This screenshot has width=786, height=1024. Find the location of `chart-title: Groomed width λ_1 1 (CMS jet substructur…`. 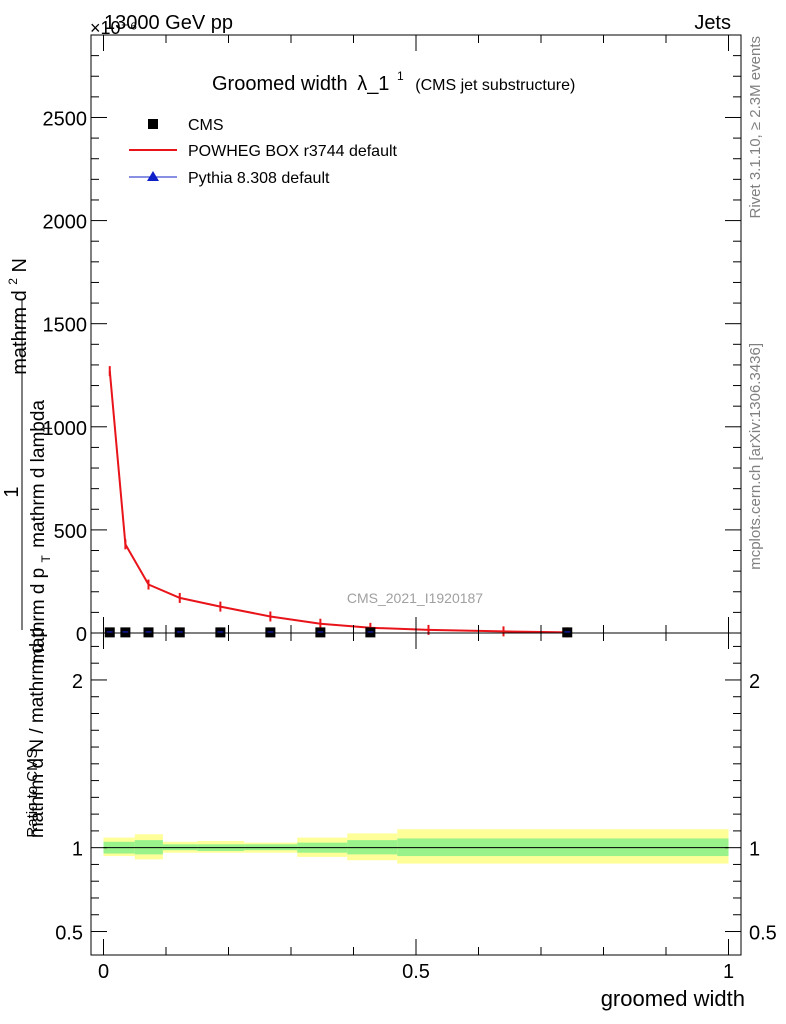

chart-title: Groomed width λ_1 1 (CMS jet substructur… is located at coordinates (393, 79).